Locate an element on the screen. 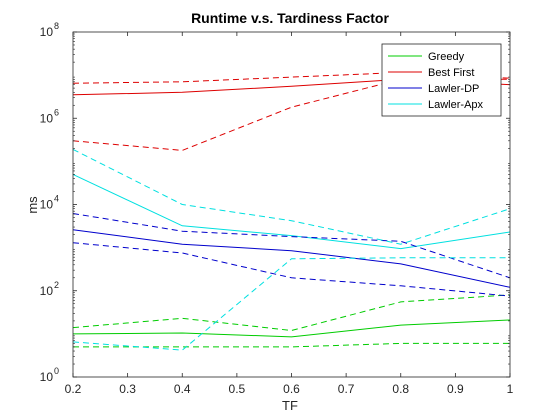 This screenshot has width=560, height=420. x-tick-label: 0.3 is located at coordinates (127, 389).